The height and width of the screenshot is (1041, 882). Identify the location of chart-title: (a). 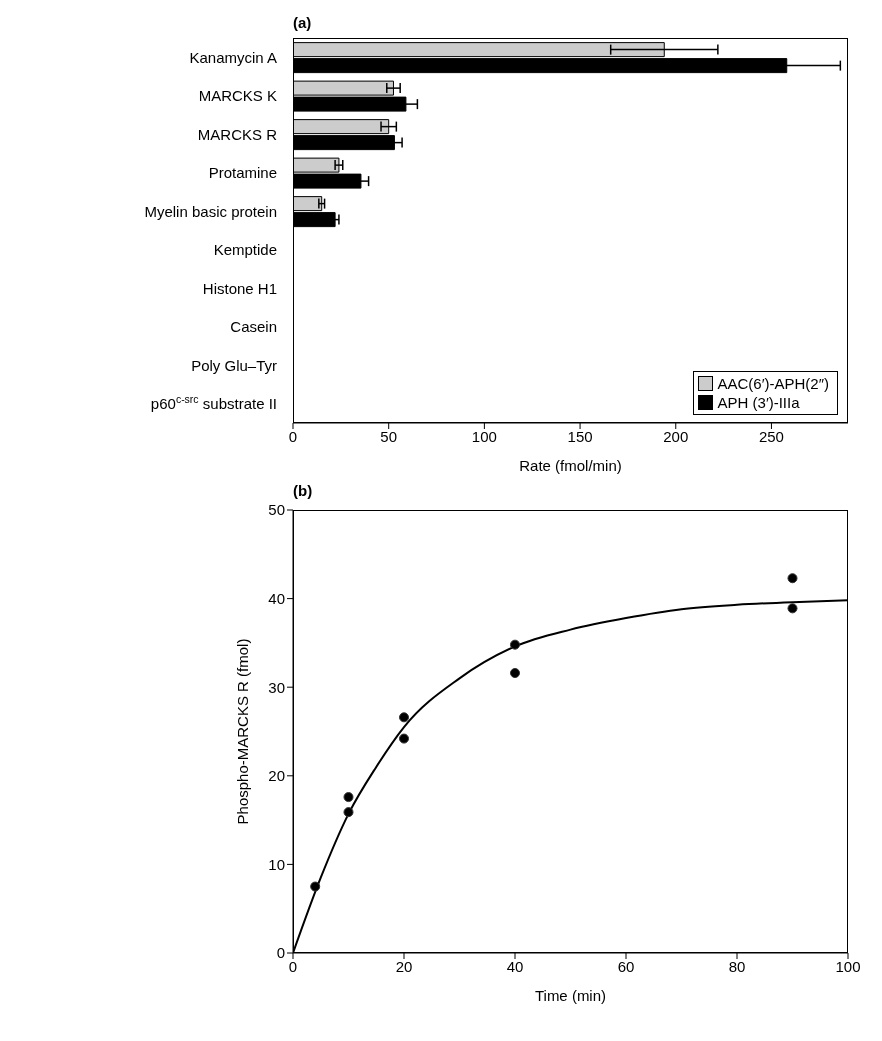
(302, 22).